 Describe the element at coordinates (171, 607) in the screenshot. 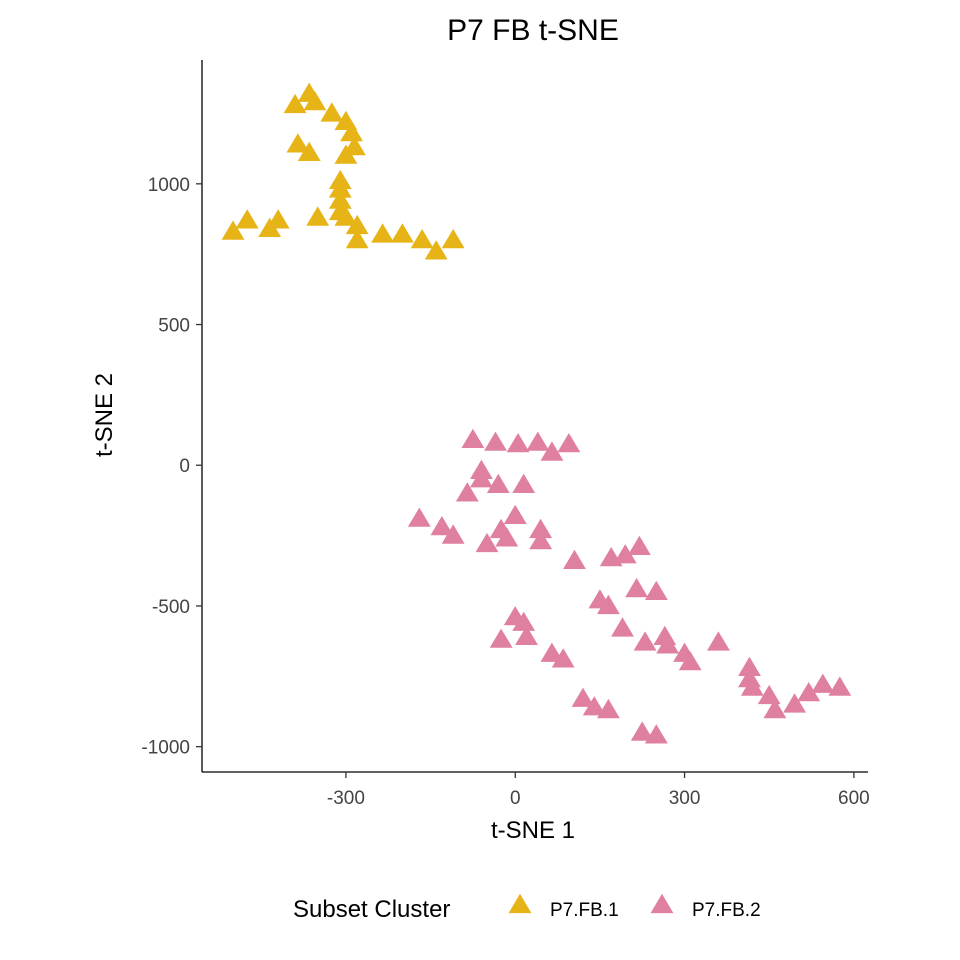

I see `y-tick-label: -500` at that location.